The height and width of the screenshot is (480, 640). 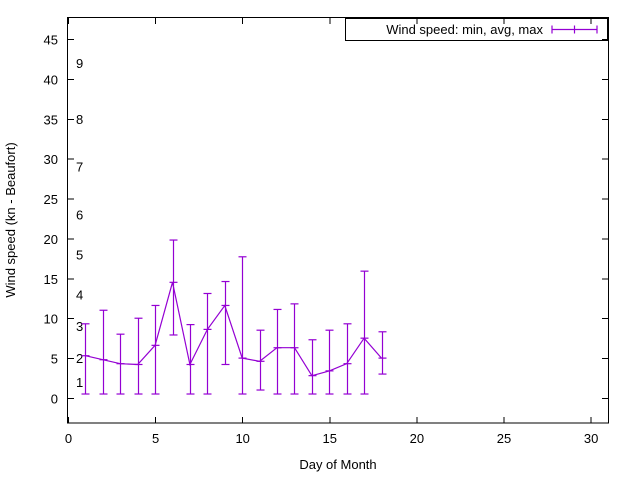 I want to click on legend-border, so click(x=476, y=29).